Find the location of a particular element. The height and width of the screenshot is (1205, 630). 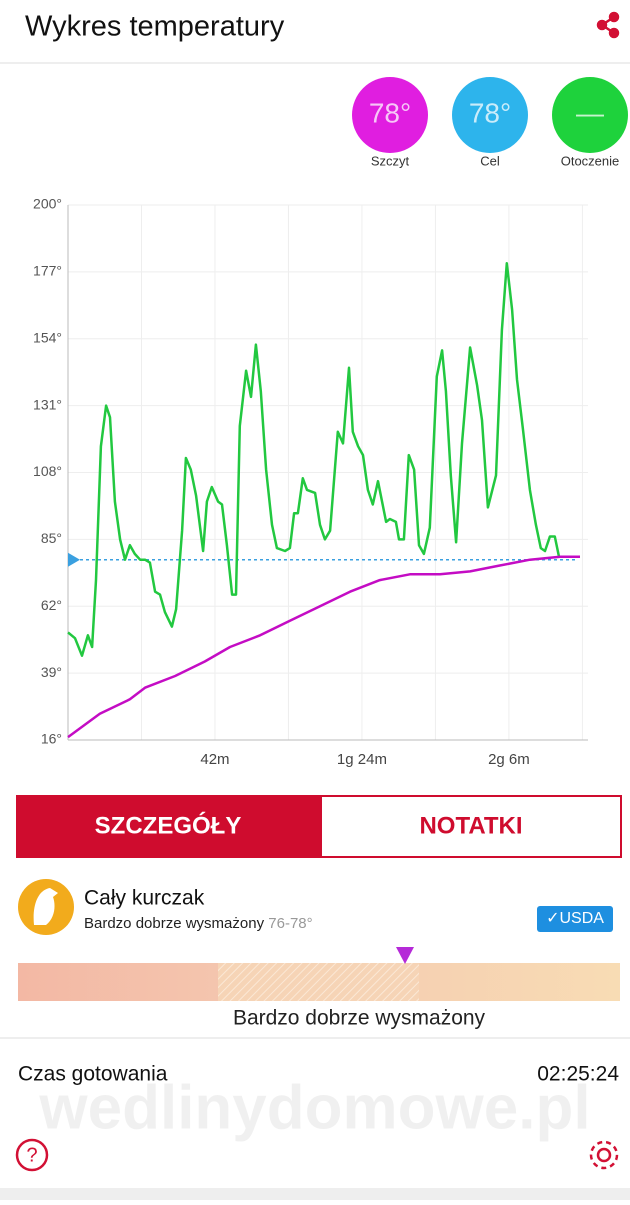

title: Wykres temperatury is located at coordinates (155, 27).